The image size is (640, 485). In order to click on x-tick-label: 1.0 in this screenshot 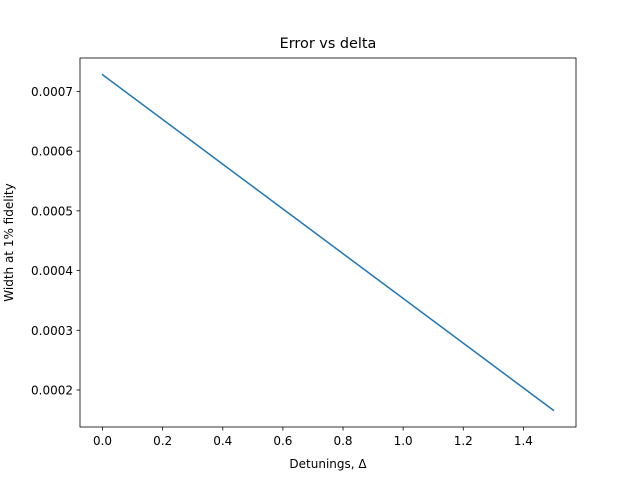, I will do `click(403, 441)`.